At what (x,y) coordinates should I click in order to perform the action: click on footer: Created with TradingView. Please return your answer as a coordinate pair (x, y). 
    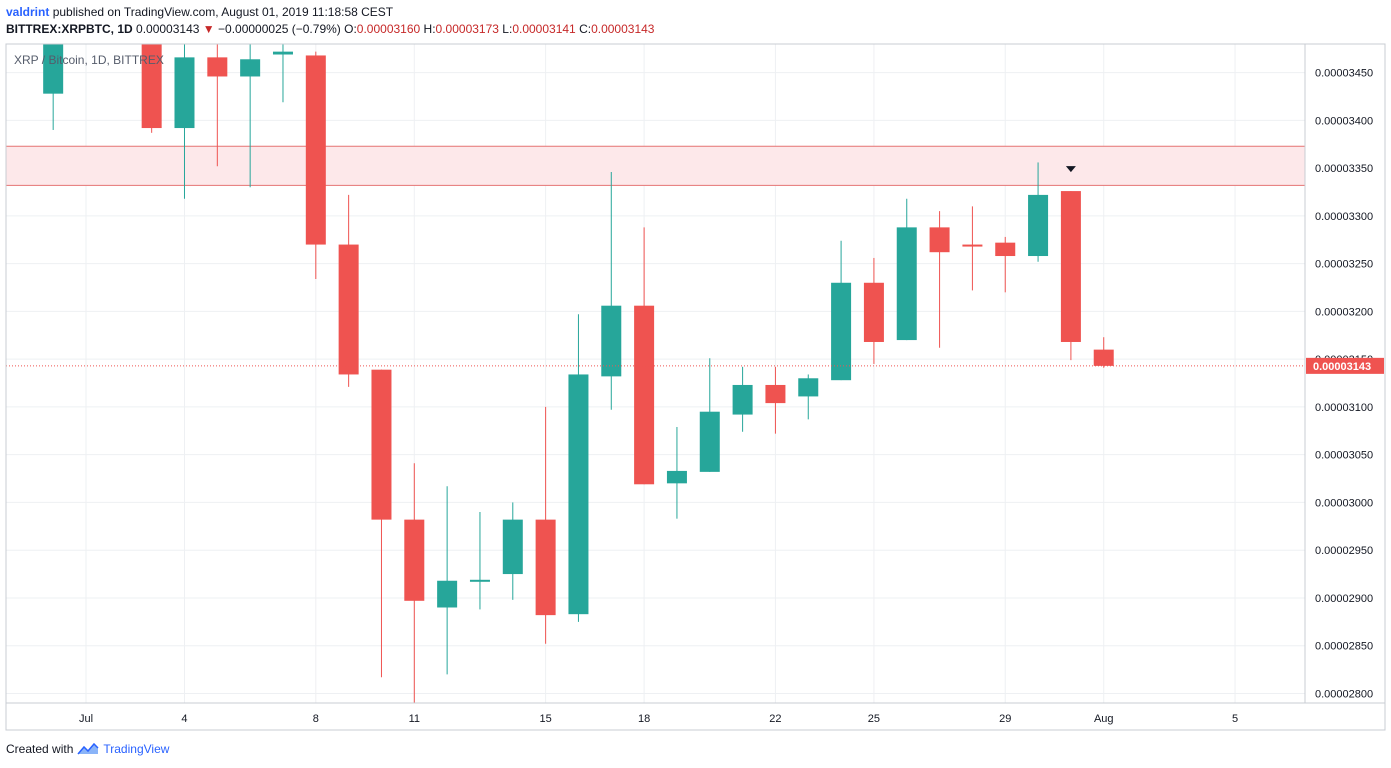
    Looking at the image, I should click on (87, 749).